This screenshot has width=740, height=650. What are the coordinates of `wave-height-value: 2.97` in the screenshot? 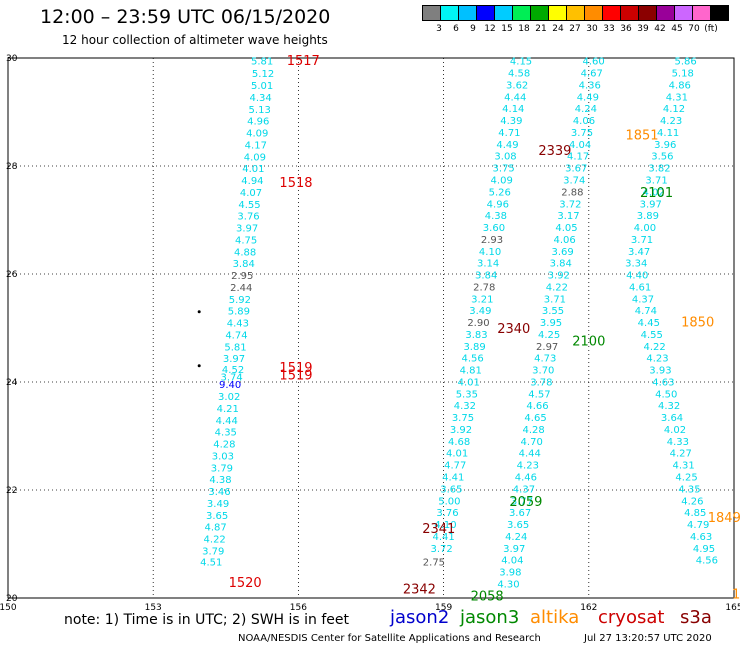 It's located at (547, 347).